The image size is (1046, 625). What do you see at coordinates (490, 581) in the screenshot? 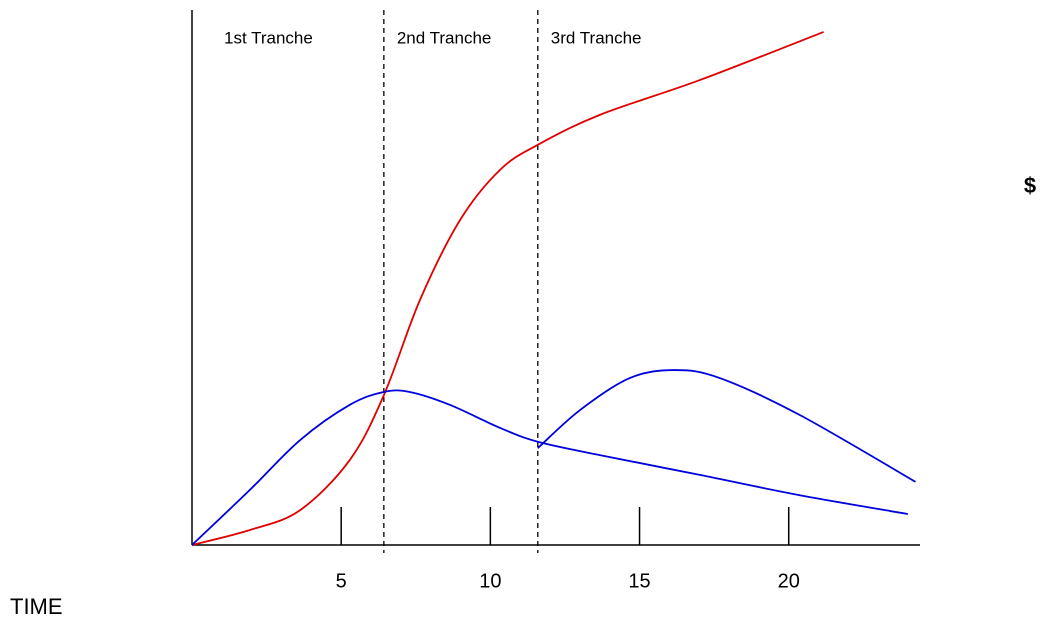
I see `x-tick-label: 10` at bounding box center [490, 581].